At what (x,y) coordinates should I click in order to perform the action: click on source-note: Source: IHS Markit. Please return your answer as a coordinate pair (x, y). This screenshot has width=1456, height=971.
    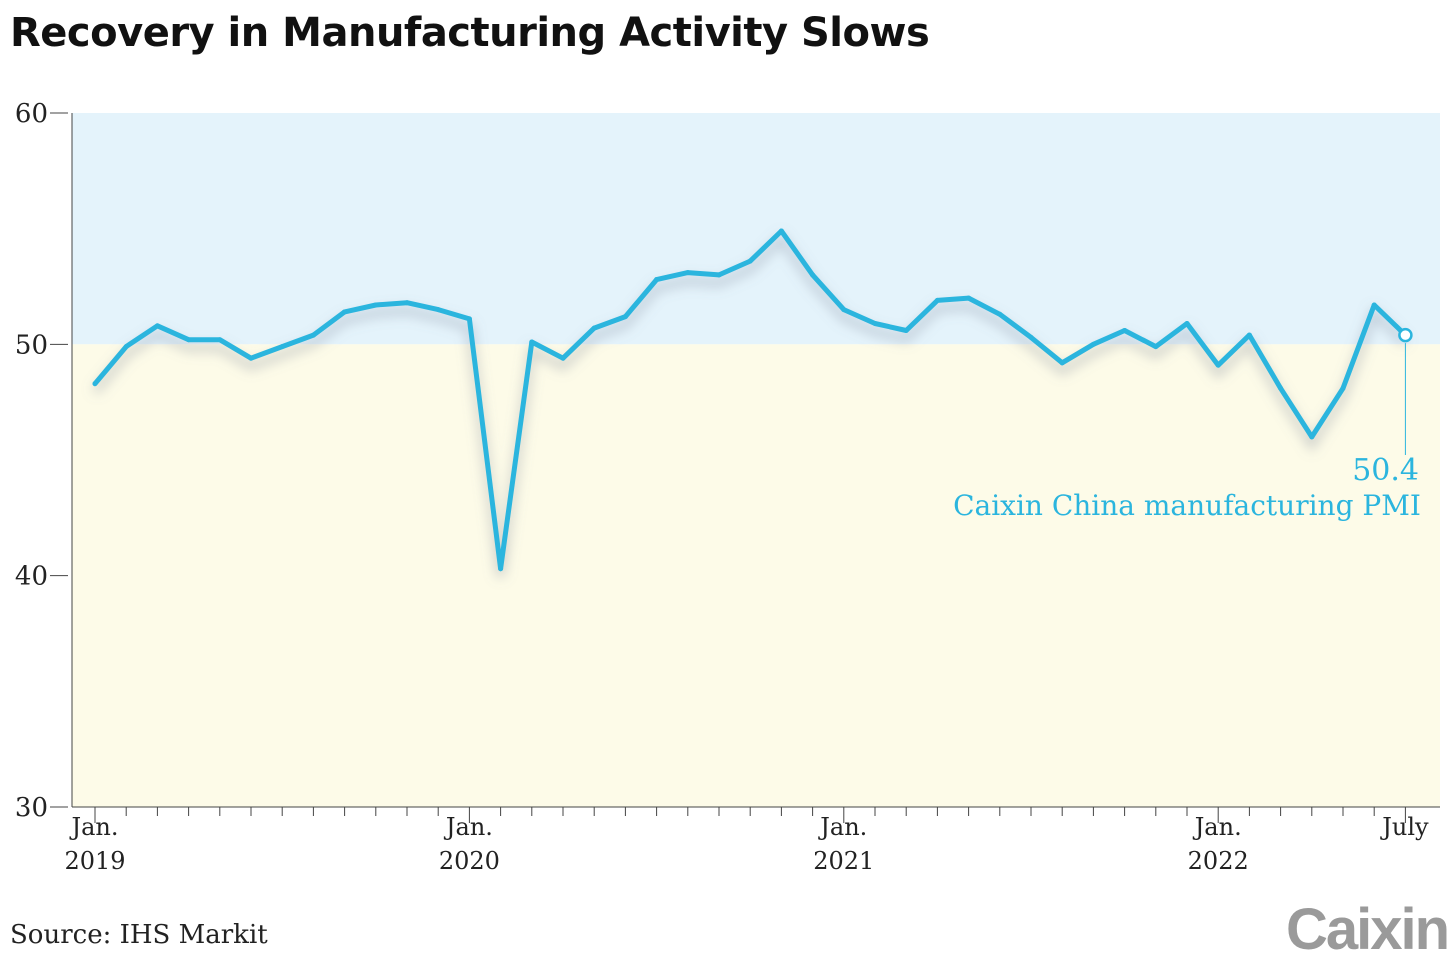
    Looking at the image, I should click on (139, 935).